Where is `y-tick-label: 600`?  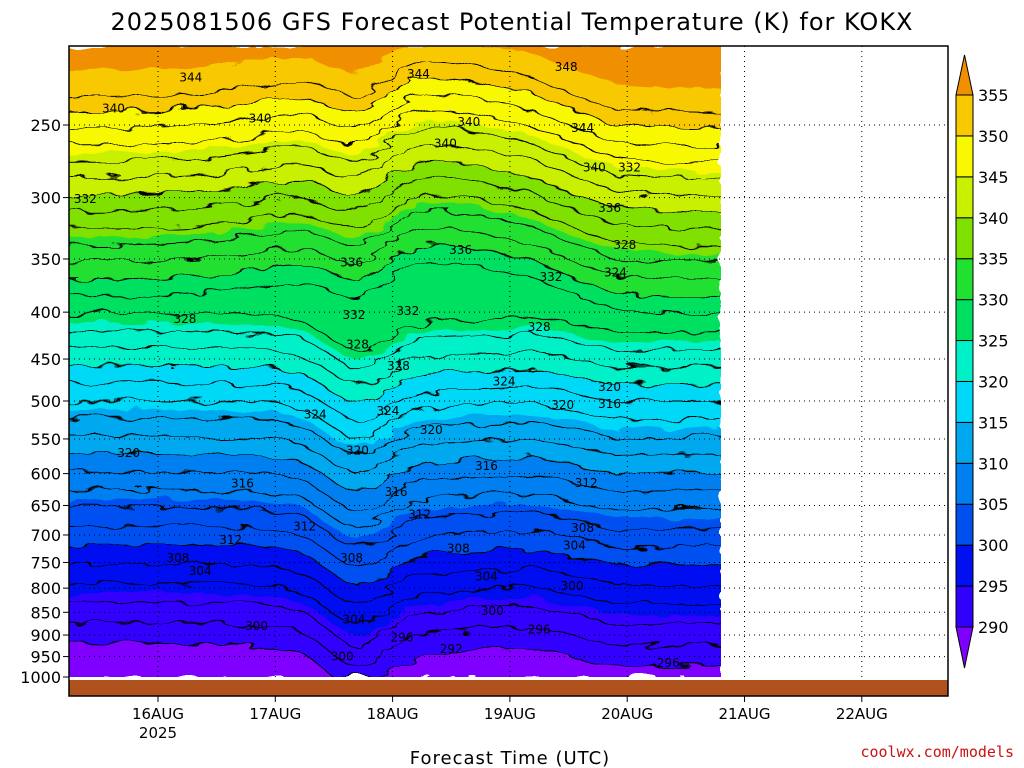
y-tick-label: 600 is located at coordinates (45, 474).